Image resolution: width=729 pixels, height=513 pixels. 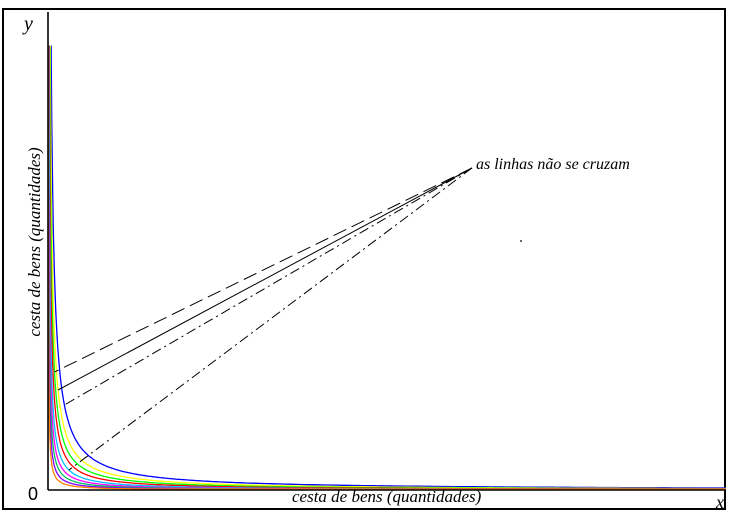 I want to click on y-axis-letter: y, so click(x=28, y=24).